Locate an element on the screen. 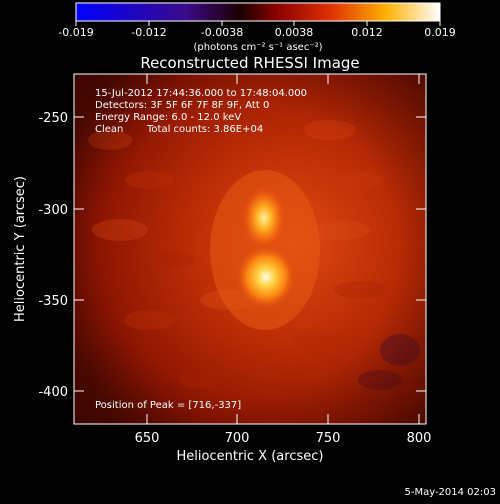  x-axis-label: Heliocentric X (arcsec) is located at coordinates (250, 456).